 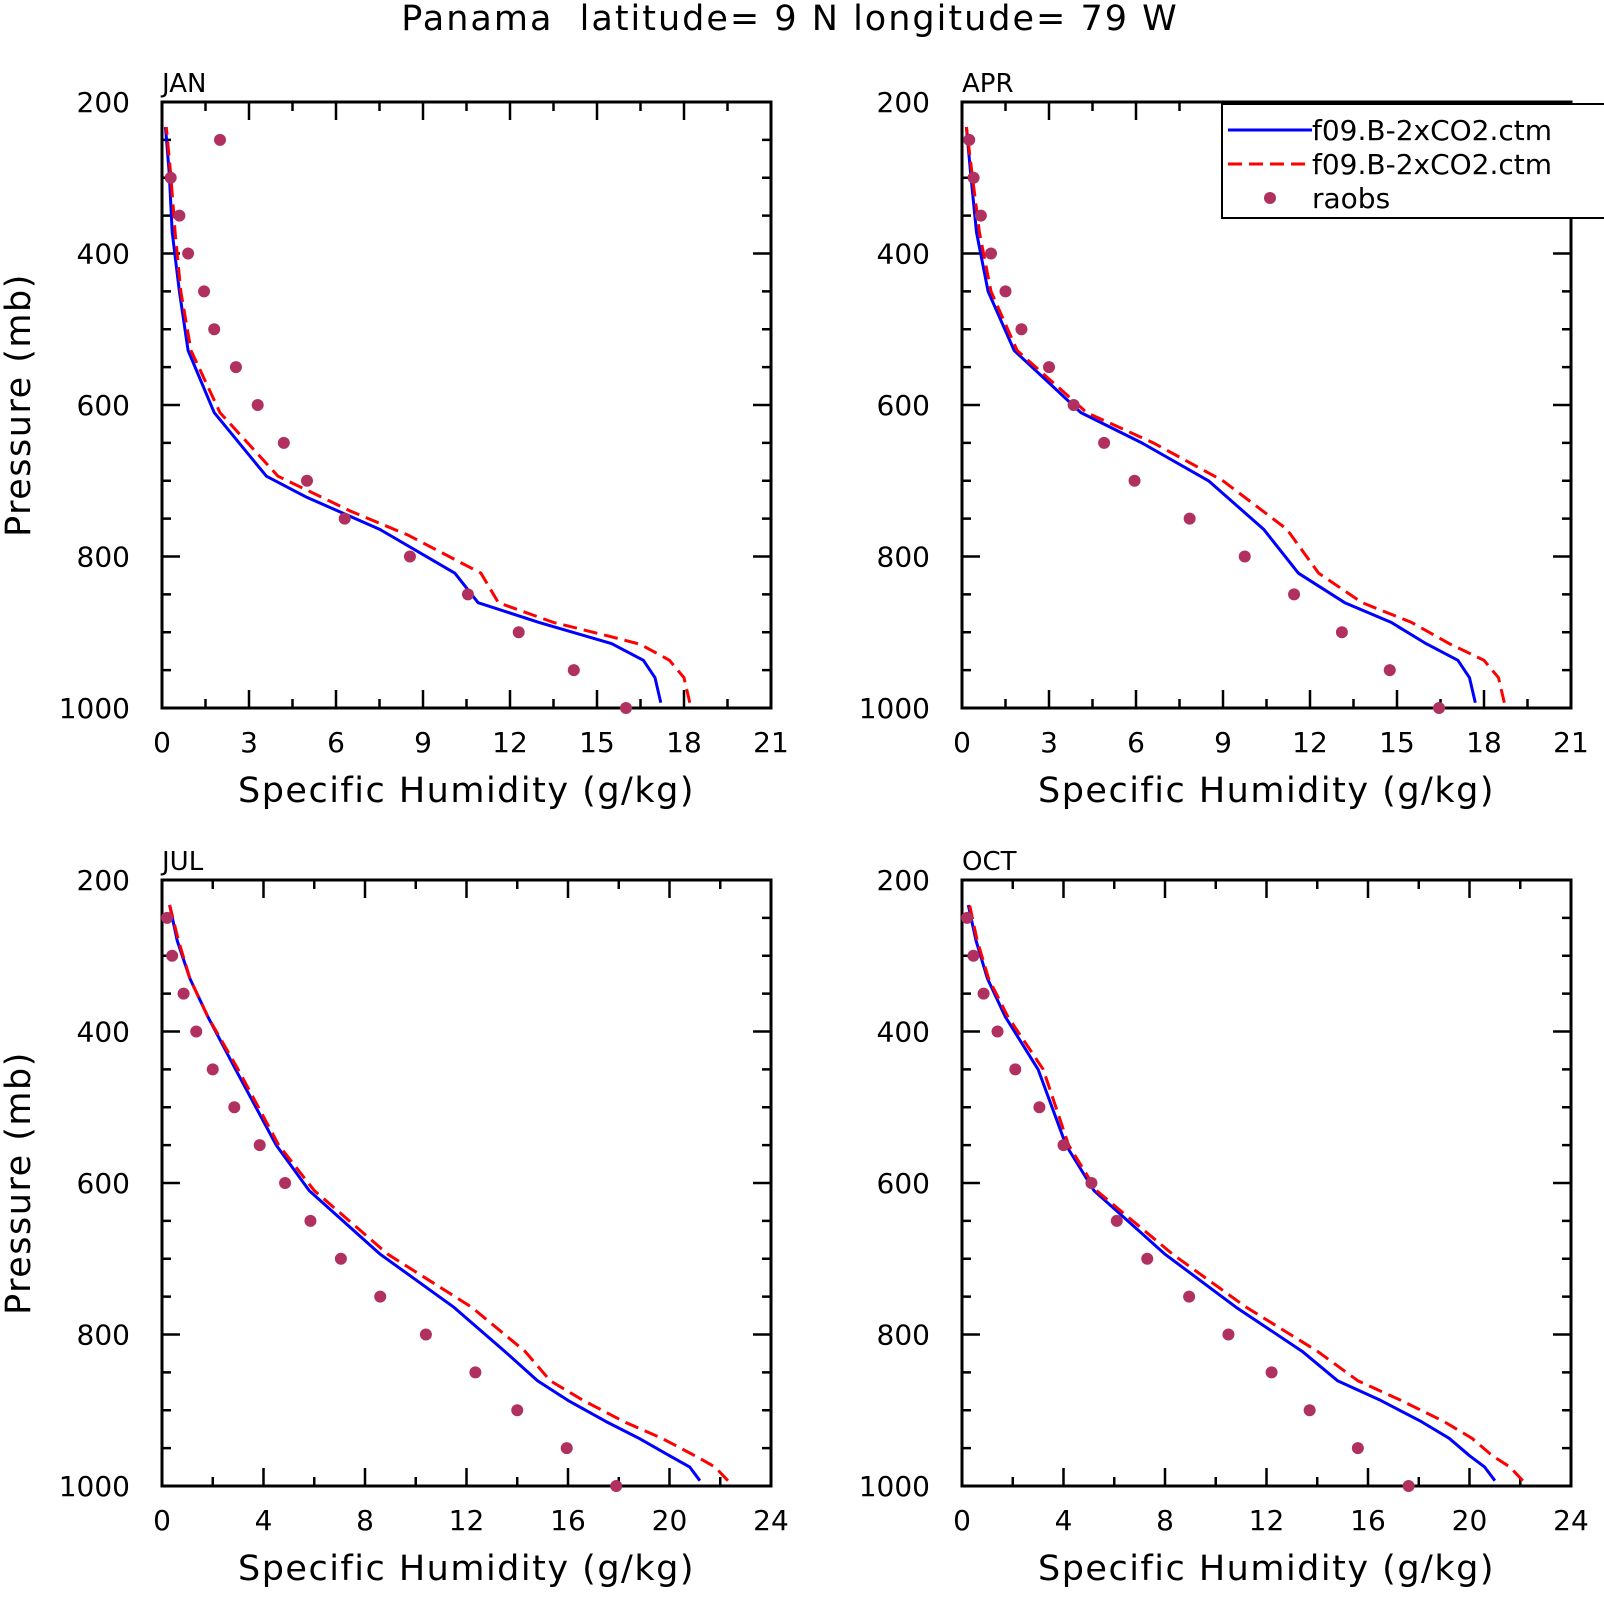 What do you see at coordinates (336, 742) in the screenshot?
I see `x-tick-label: 6` at bounding box center [336, 742].